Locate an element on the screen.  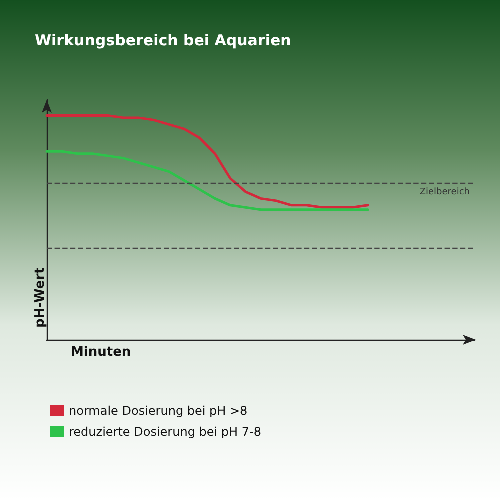
x-axis-title: Minuten is located at coordinates (101, 352).